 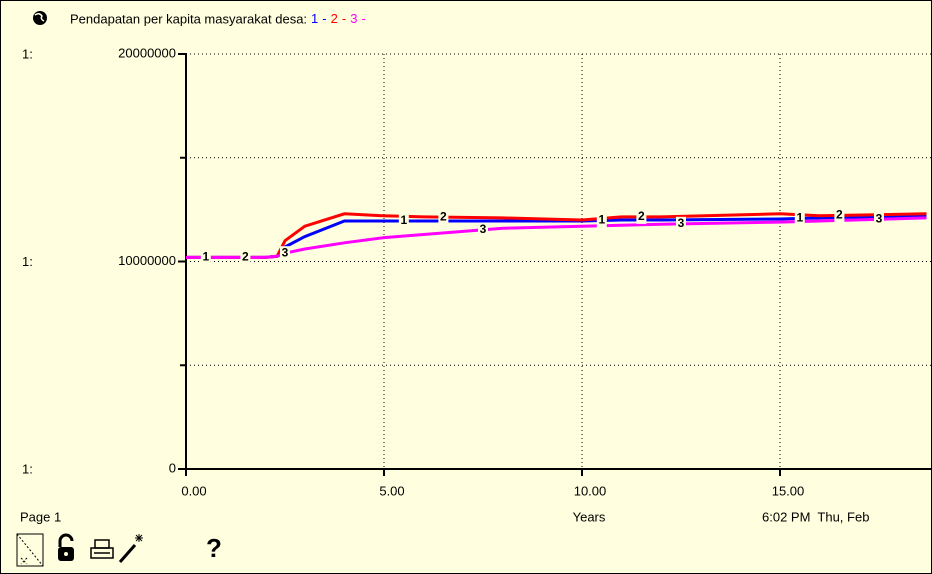 I want to click on globe-icon, so click(x=40, y=18).